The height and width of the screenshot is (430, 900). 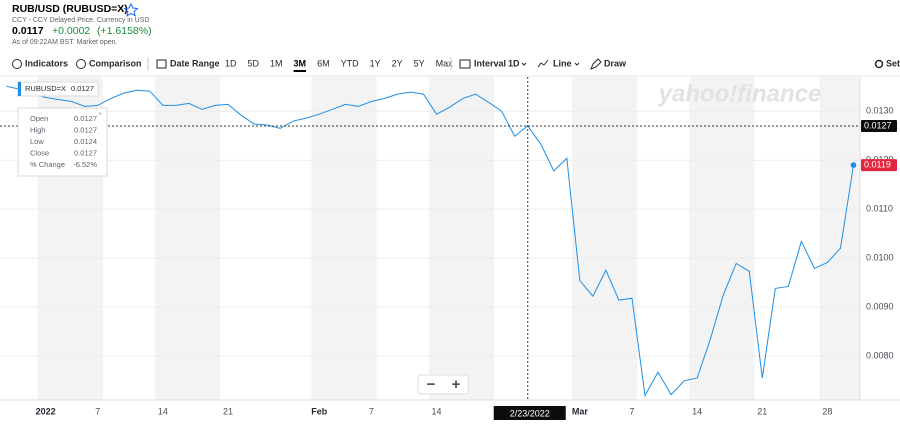 What do you see at coordinates (46, 411) in the screenshot?
I see `x-tick-label: 2022` at bounding box center [46, 411].